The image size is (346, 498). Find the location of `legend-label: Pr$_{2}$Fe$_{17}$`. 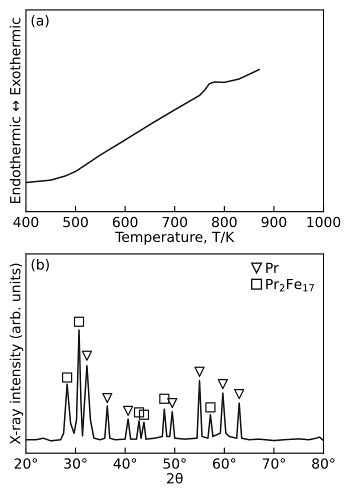

legend-label: Pr$_{2}$Fe$_{17}$ is located at coordinates (290, 285).